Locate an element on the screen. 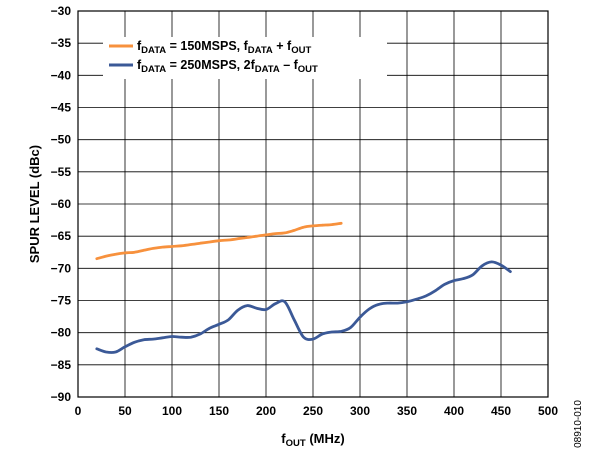  y-tick-label: −55 is located at coordinates (61, 172).